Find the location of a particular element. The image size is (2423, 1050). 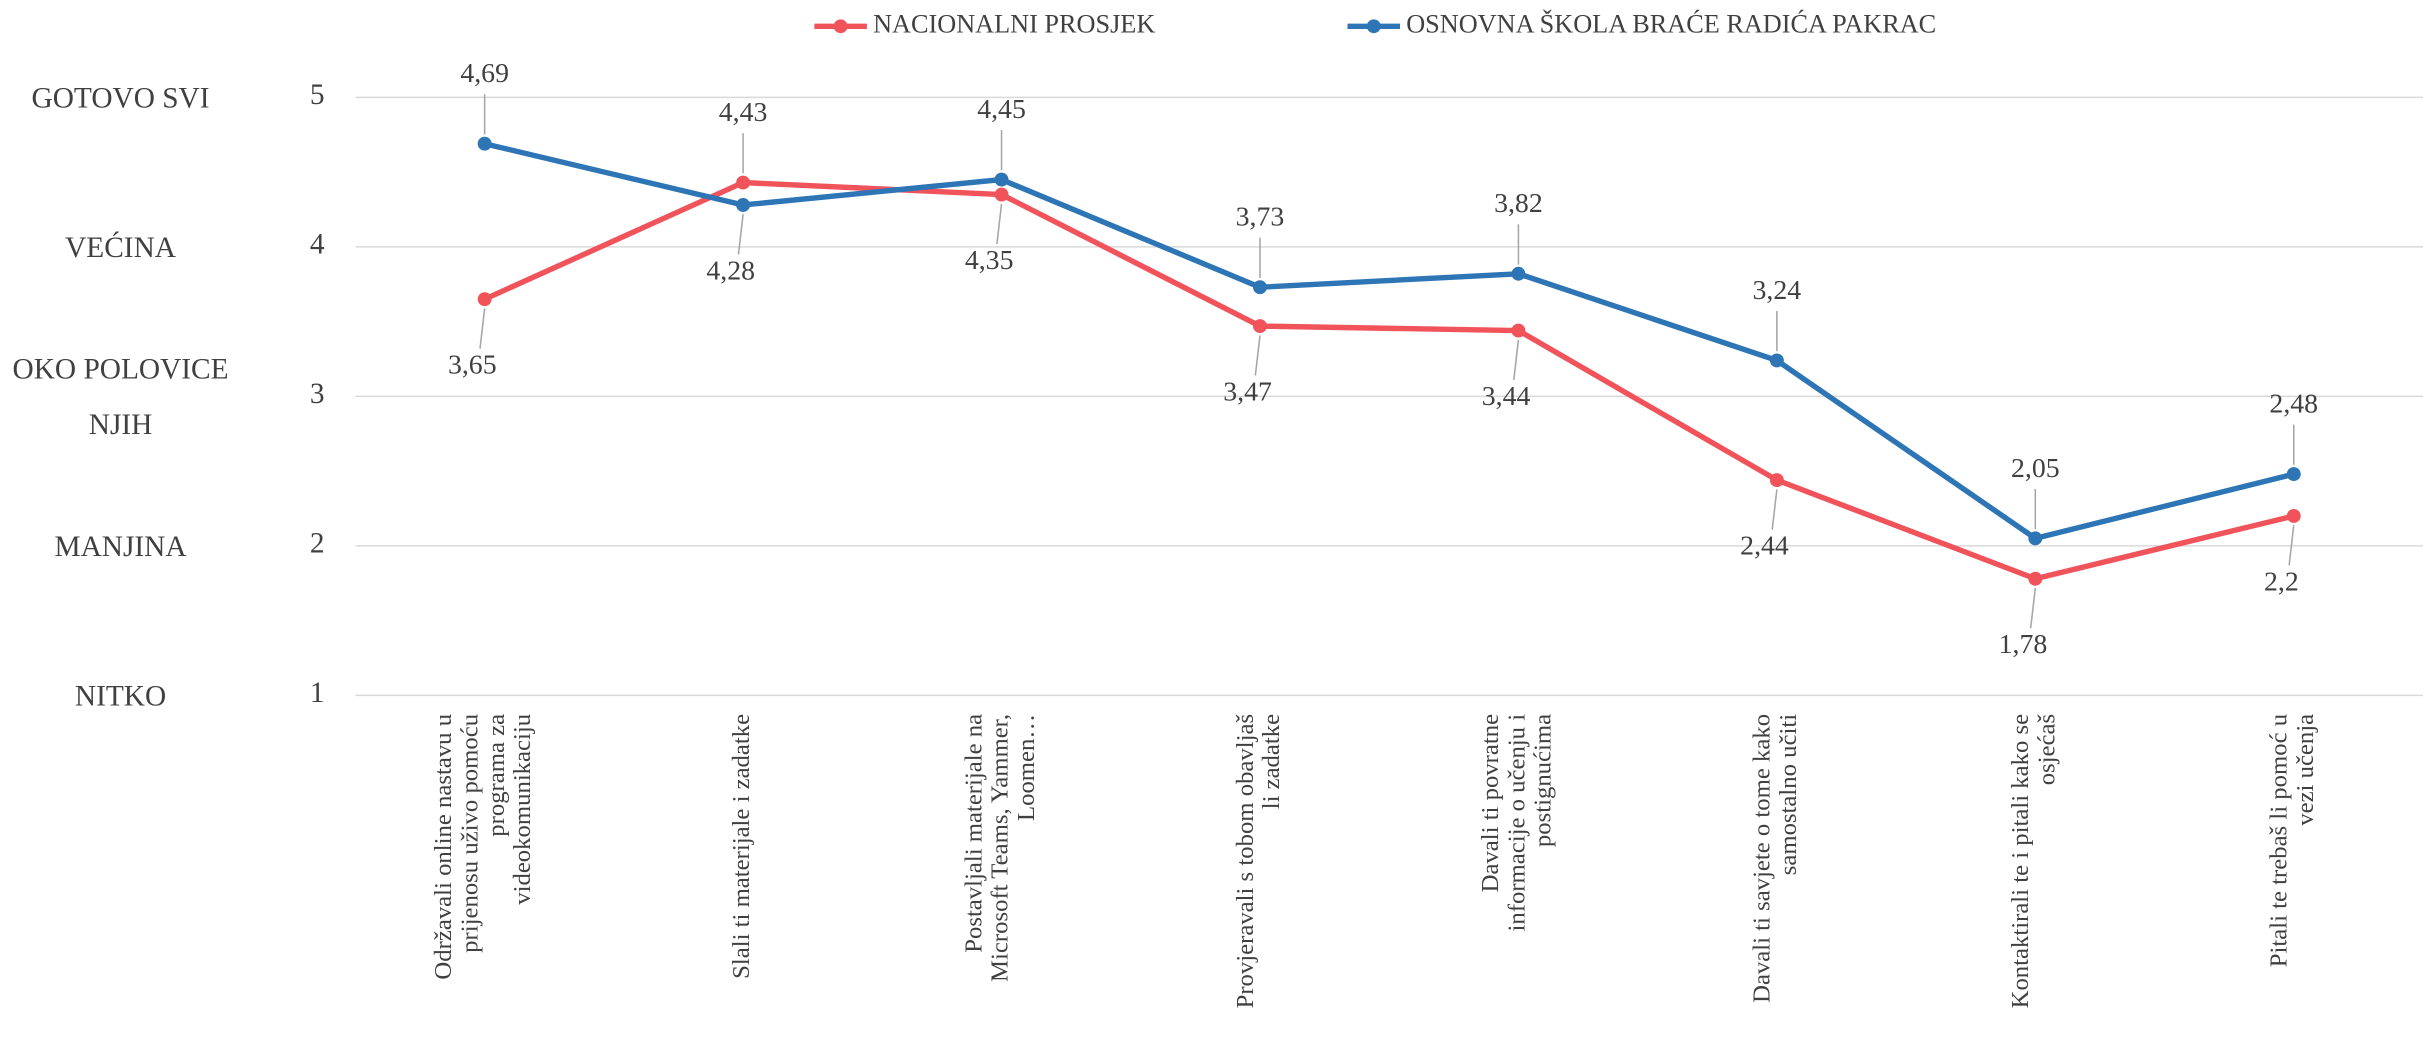

y-level-label: NITKO is located at coordinates (120, 696).